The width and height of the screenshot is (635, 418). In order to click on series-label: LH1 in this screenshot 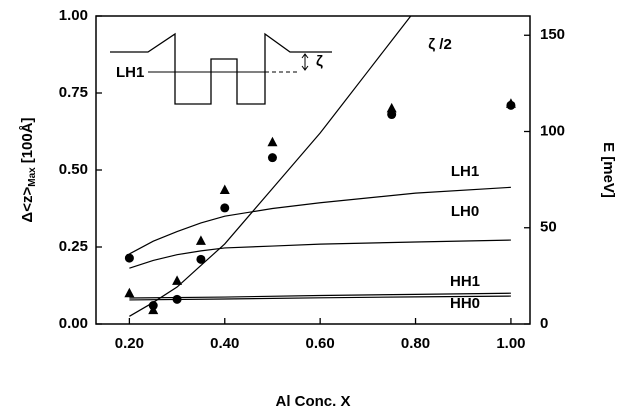, I will do `click(465, 171)`.